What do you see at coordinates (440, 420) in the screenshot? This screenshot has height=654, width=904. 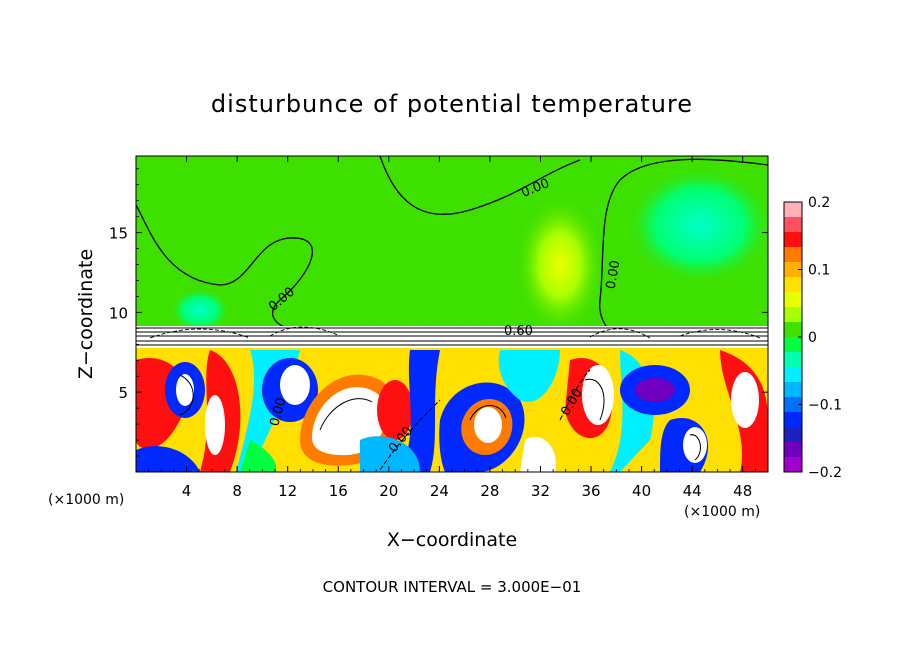 I see `lower-contours` at bounding box center [440, 420].